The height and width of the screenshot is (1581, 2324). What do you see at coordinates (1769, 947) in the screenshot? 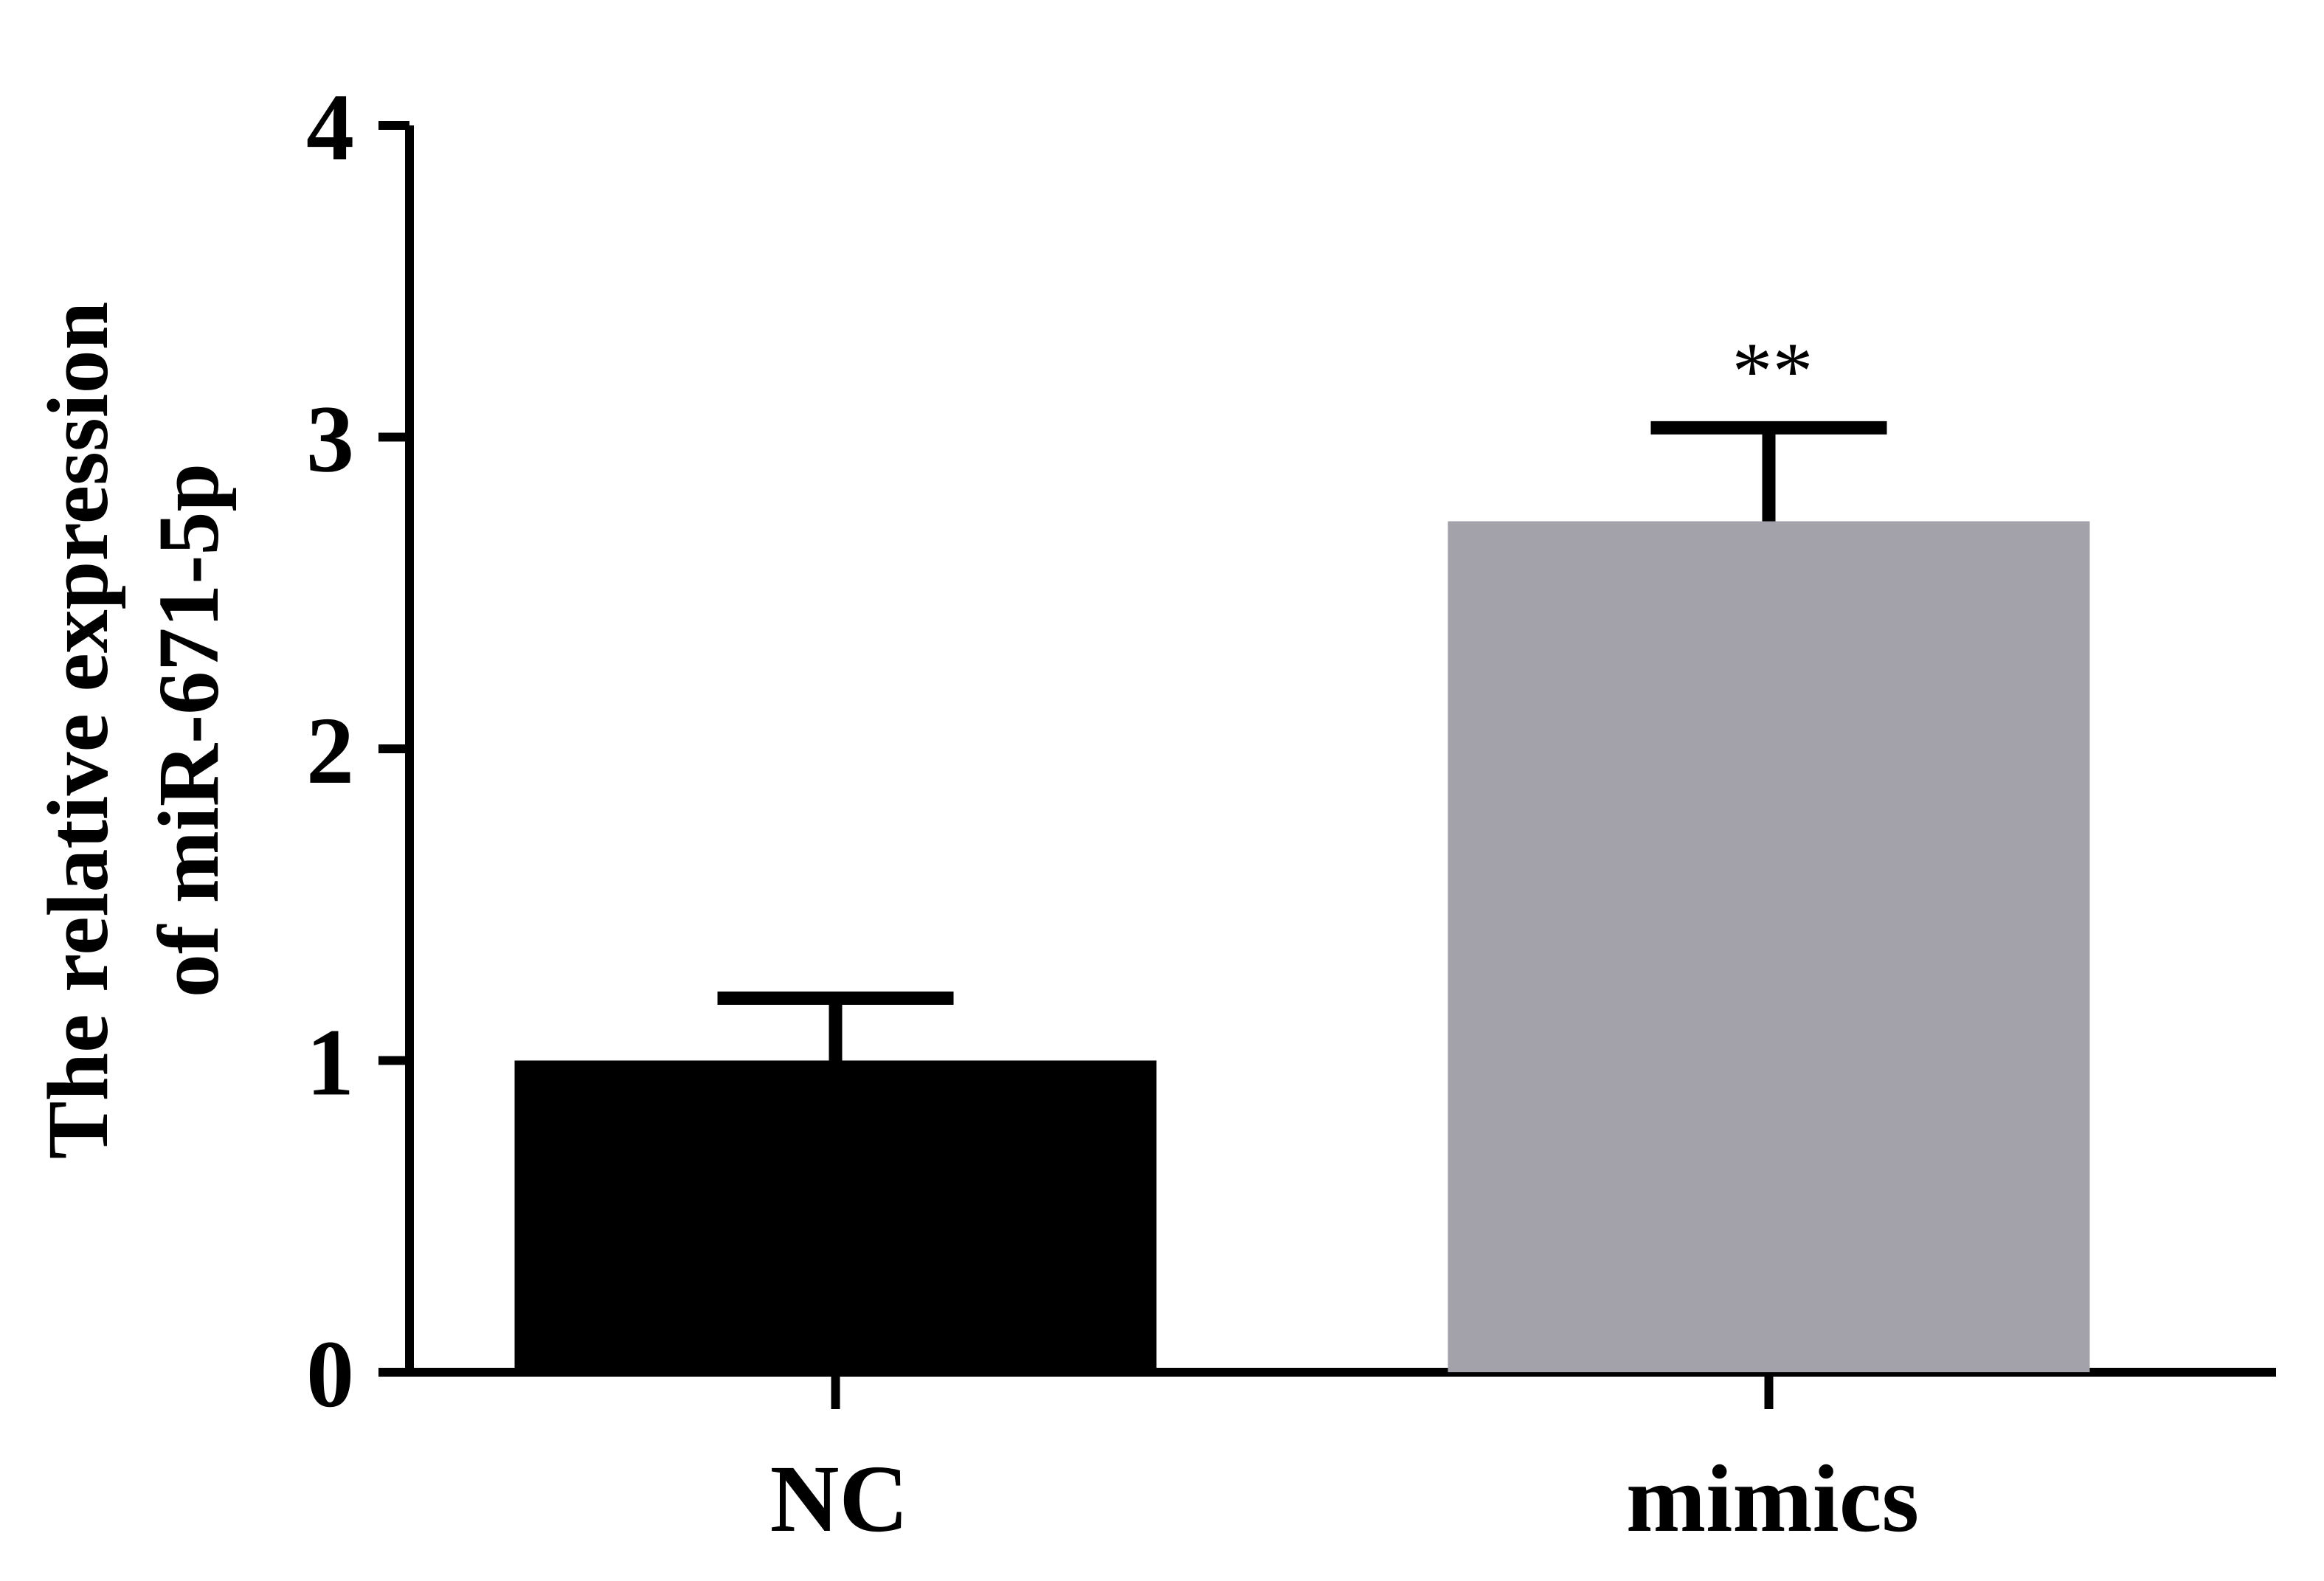
I see `bar-mimics` at bounding box center [1769, 947].